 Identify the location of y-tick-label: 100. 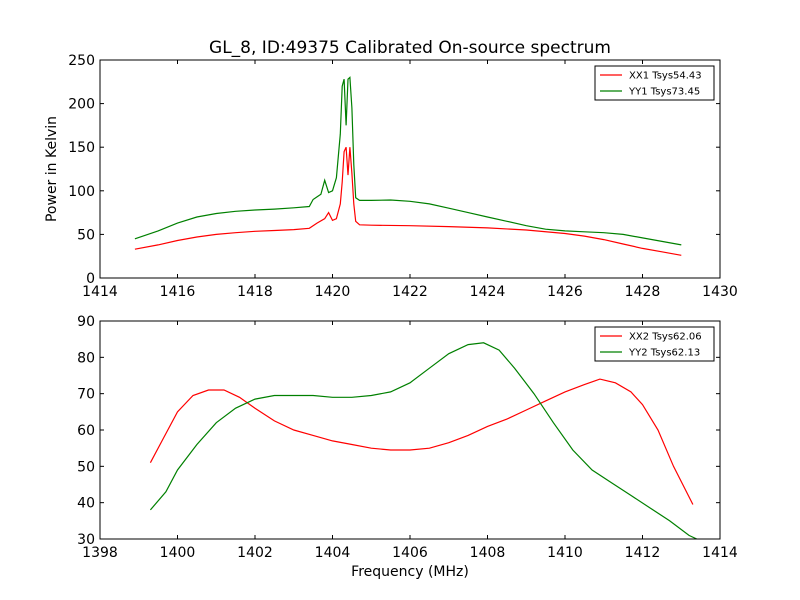
(81, 192).